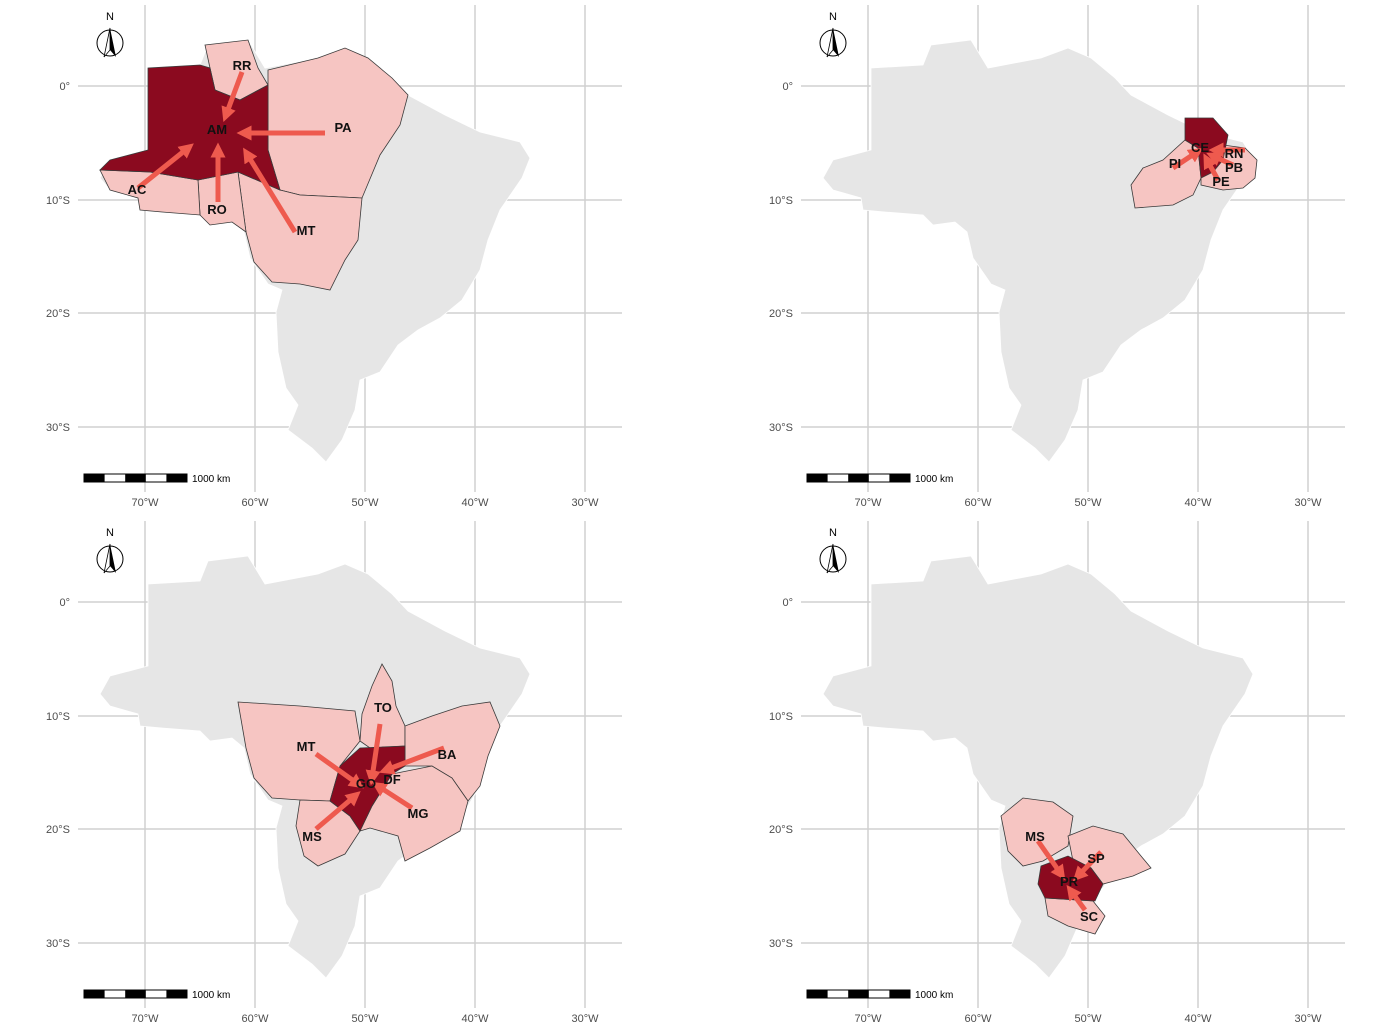  What do you see at coordinates (1096, 858) in the screenshot?
I see `state-label: SP` at bounding box center [1096, 858].